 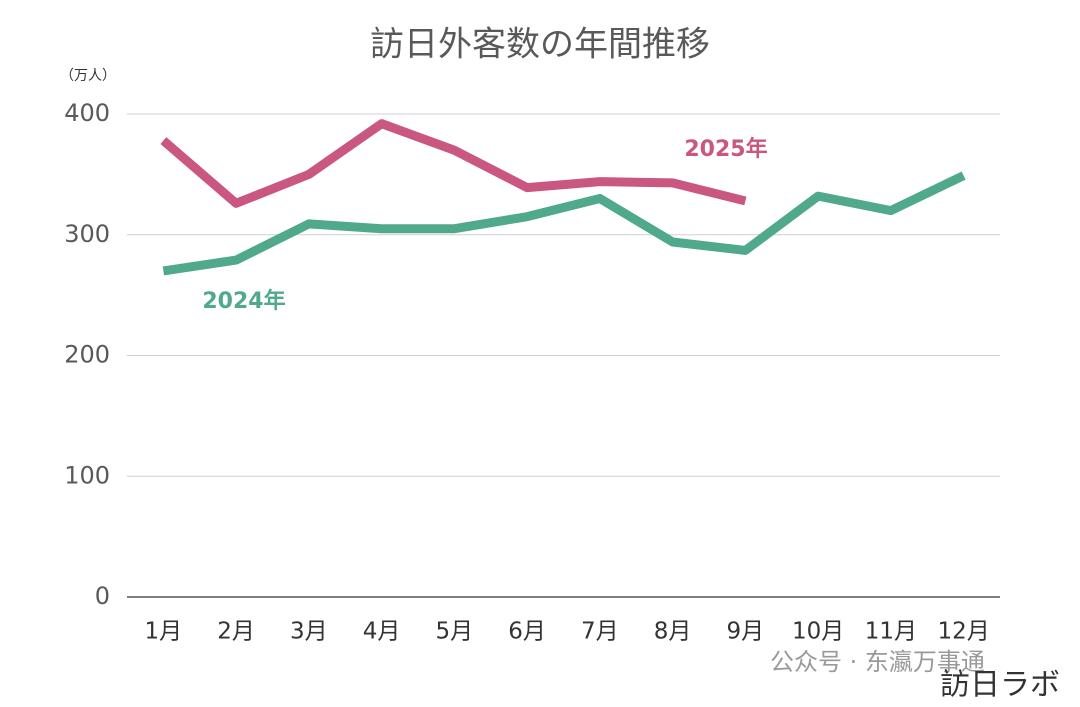 I want to click on x-tick-label: 4月, so click(x=382, y=632).